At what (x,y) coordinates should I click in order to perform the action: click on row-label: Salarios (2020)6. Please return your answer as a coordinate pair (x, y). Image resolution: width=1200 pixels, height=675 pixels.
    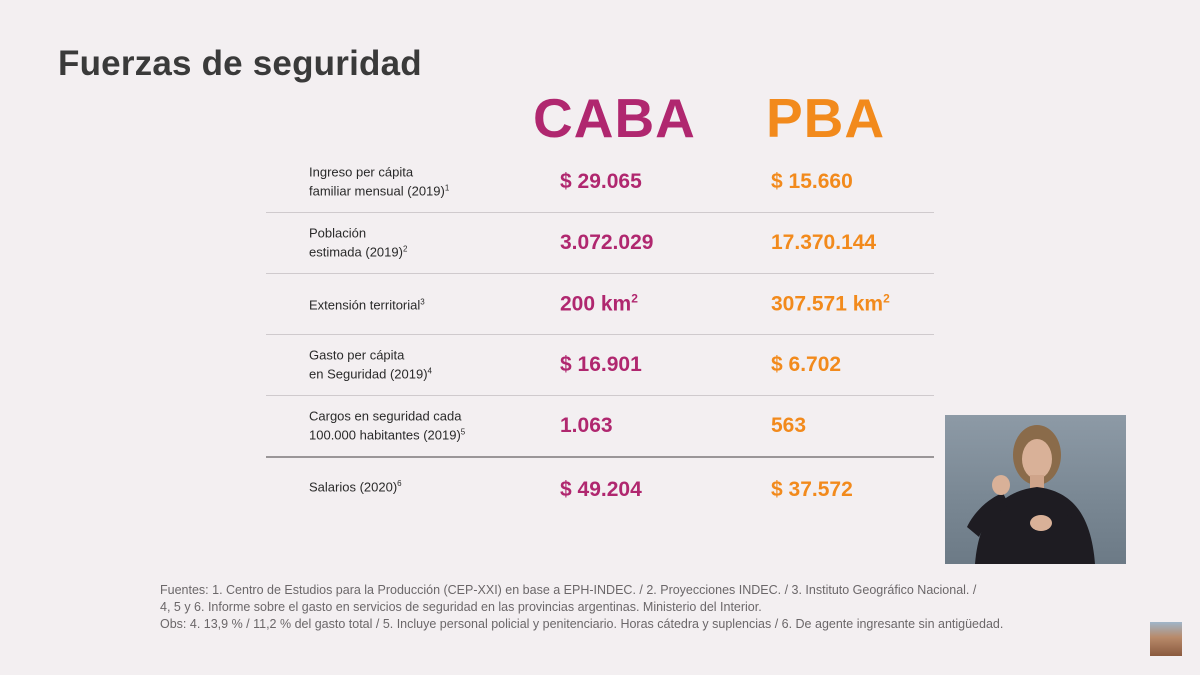
    Looking at the image, I should click on (355, 487).